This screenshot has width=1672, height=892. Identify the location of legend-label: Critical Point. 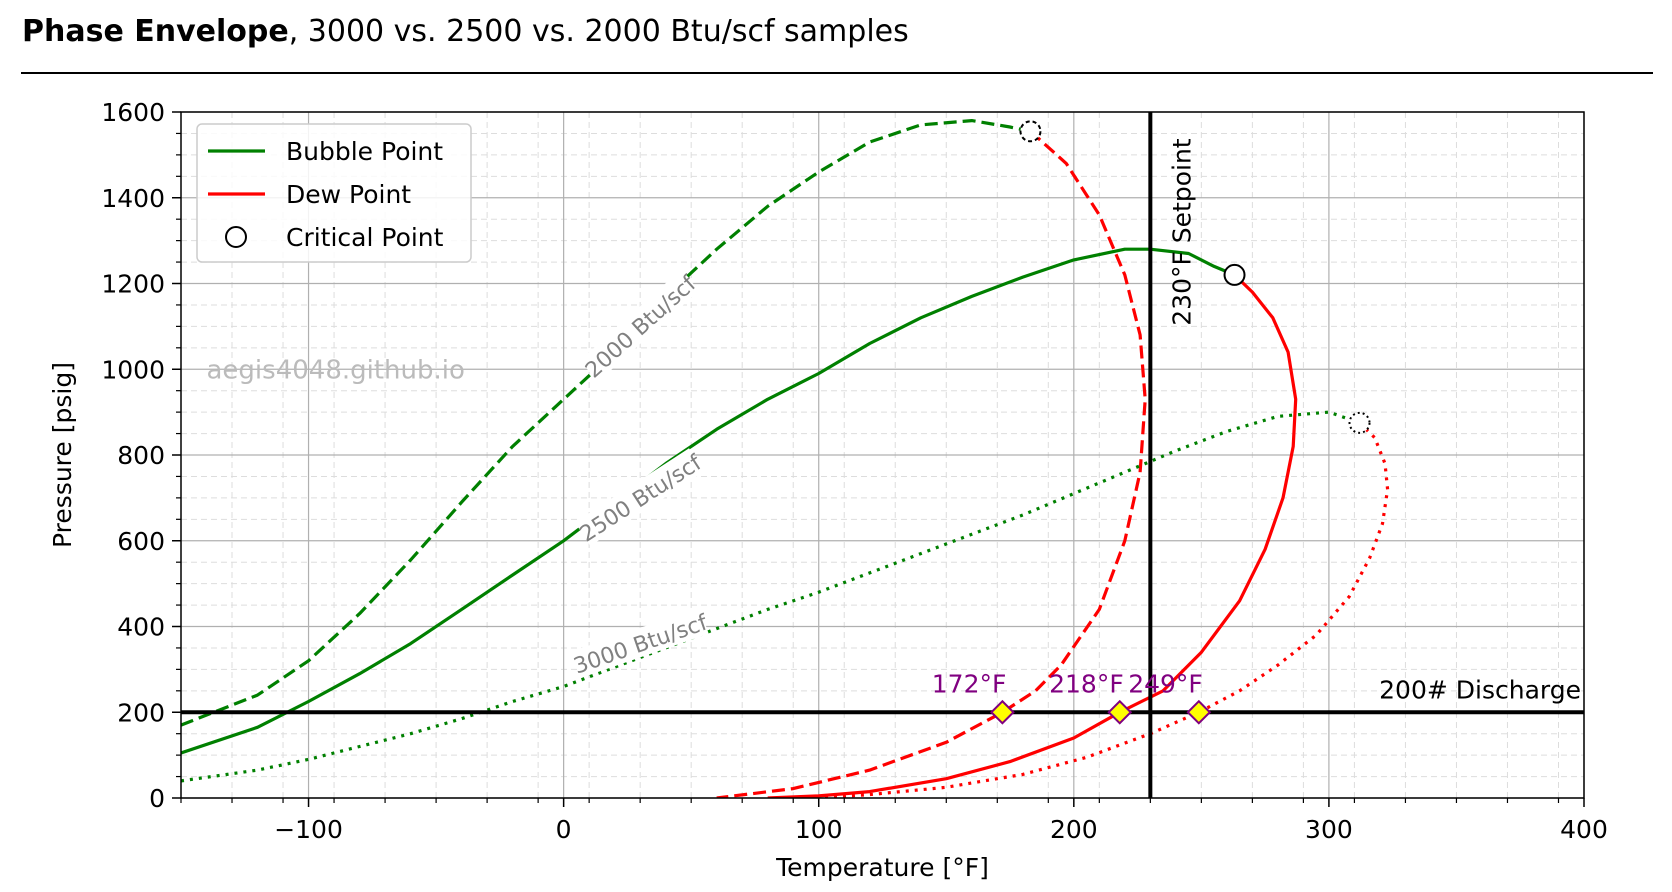
(365, 237).